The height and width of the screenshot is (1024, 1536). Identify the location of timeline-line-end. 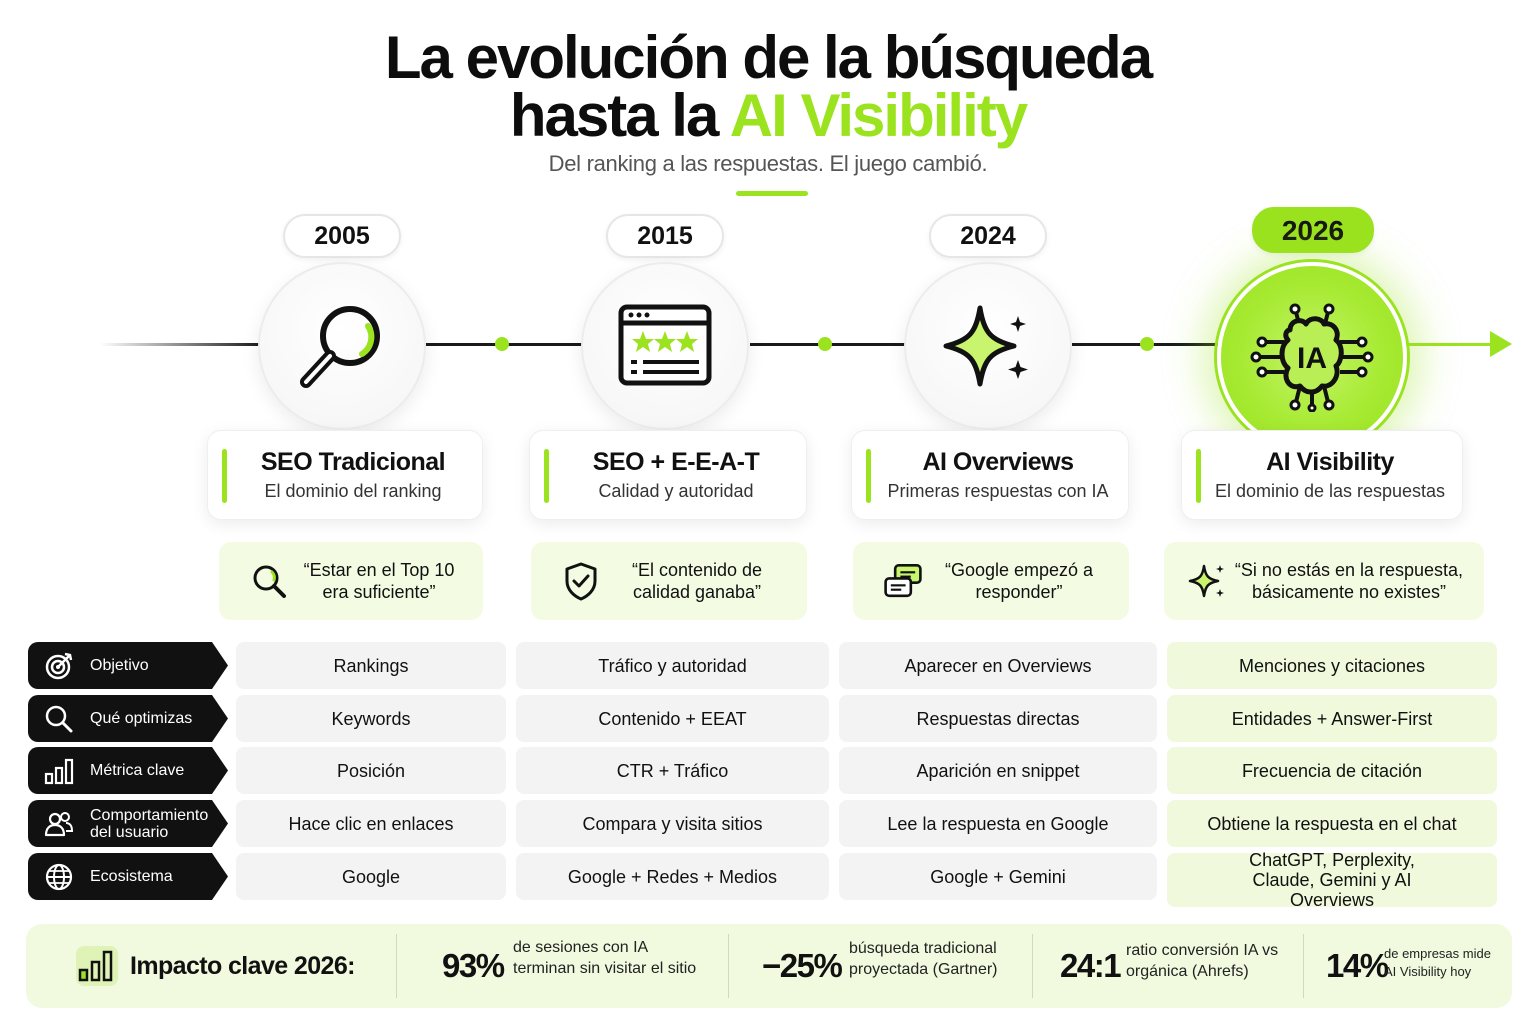
(1450, 344).